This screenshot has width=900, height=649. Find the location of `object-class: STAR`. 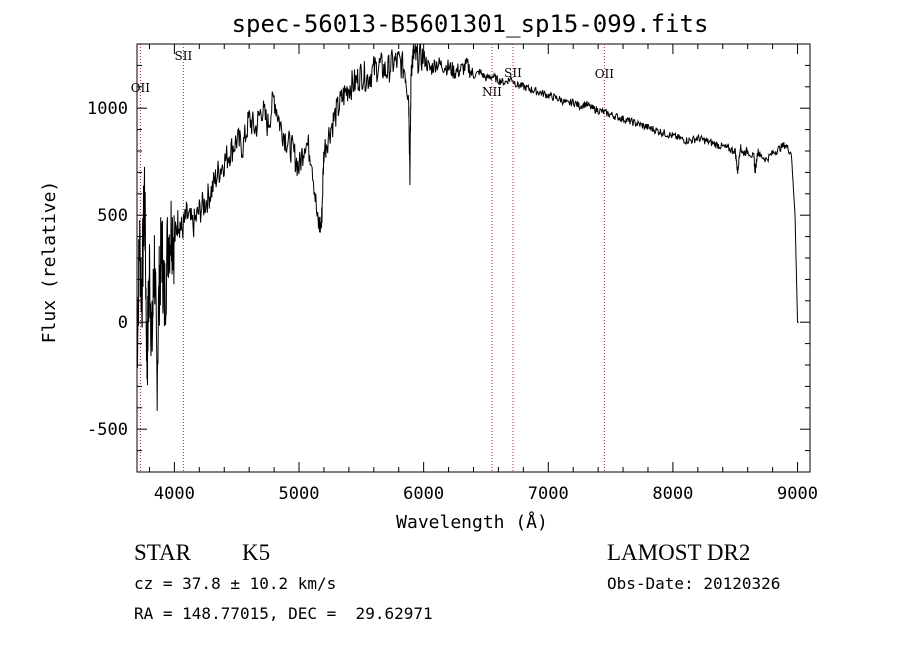

object-class: STAR is located at coordinates (162, 552).